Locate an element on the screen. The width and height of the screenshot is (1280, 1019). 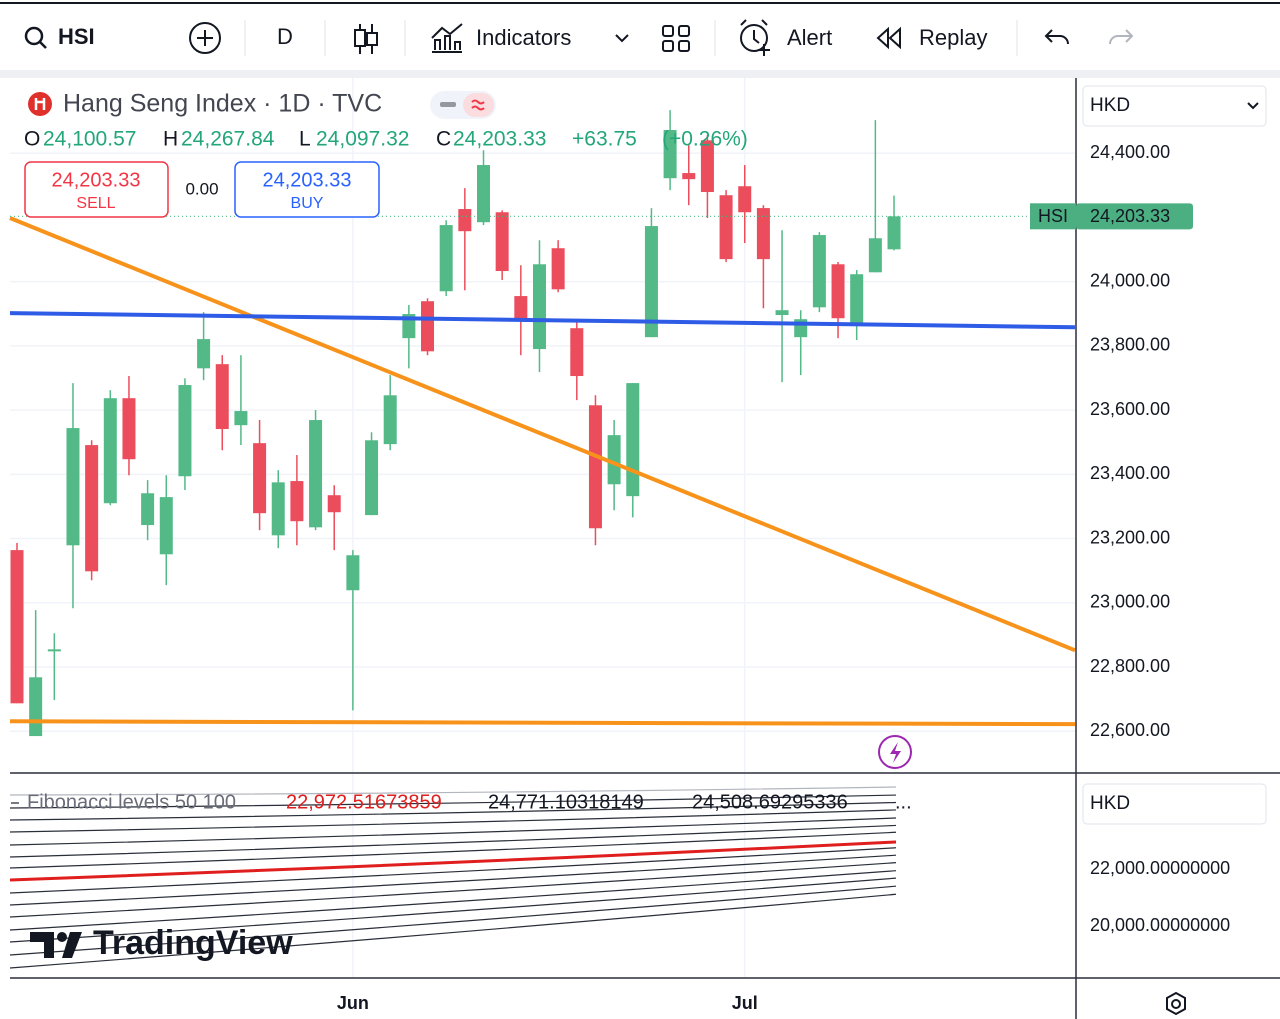
redo-button is located at coordinates (1121, 37).